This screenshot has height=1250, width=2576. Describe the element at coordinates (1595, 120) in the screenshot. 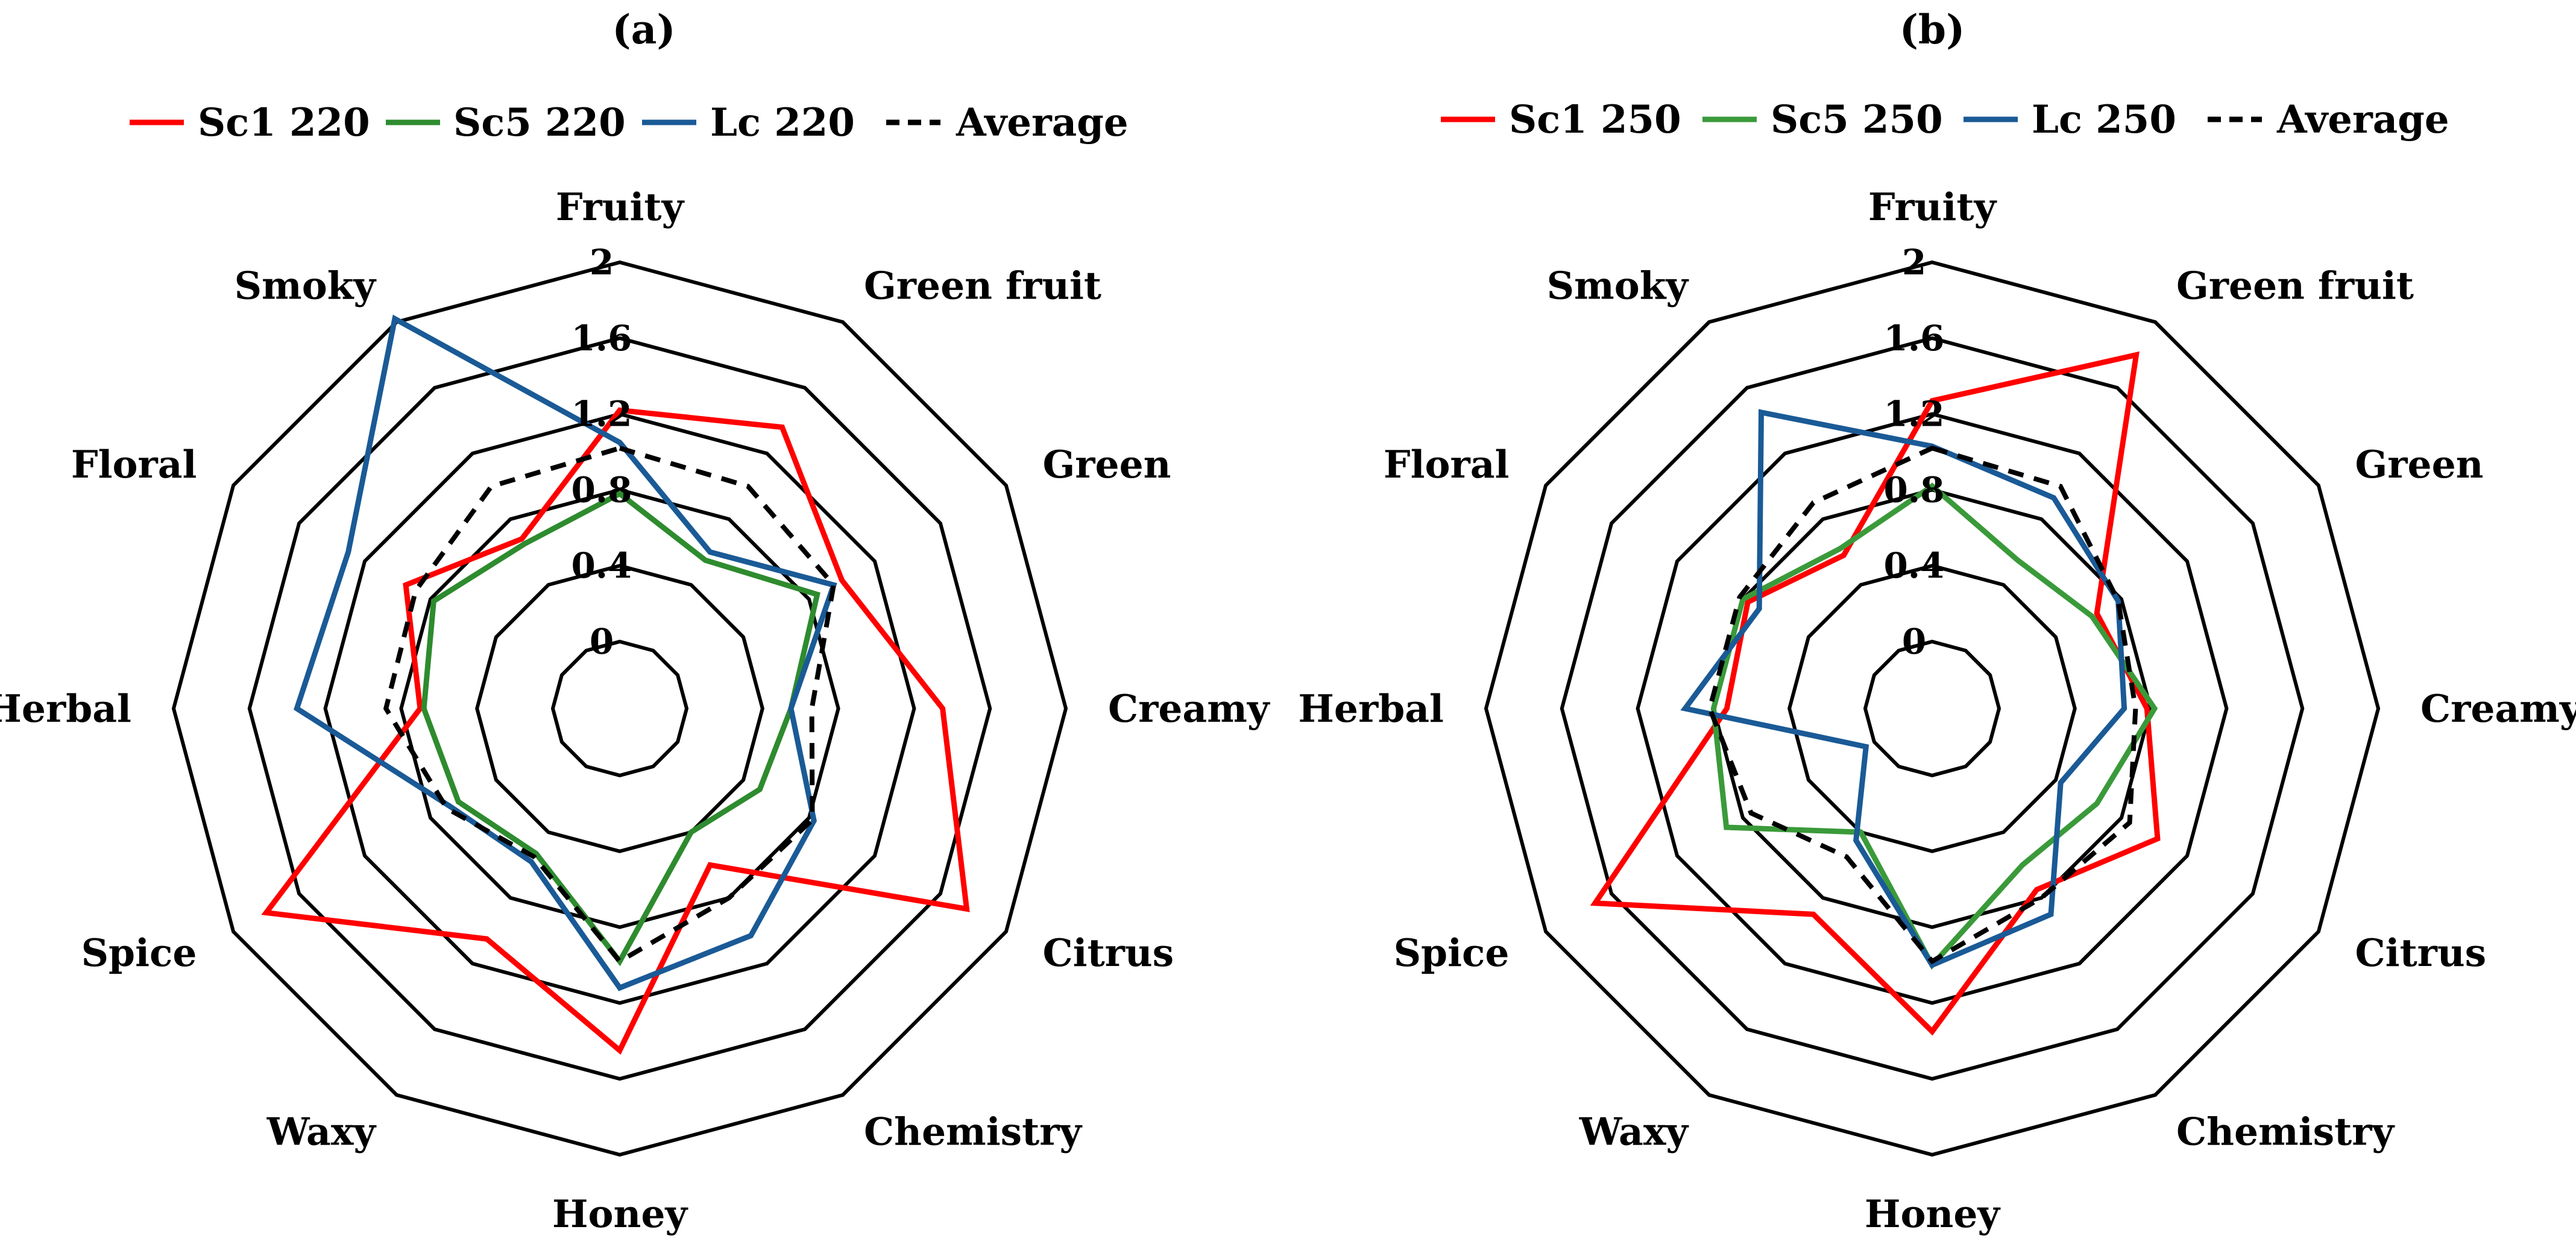

I see `legend-label-0: Sc1 250` at that location.